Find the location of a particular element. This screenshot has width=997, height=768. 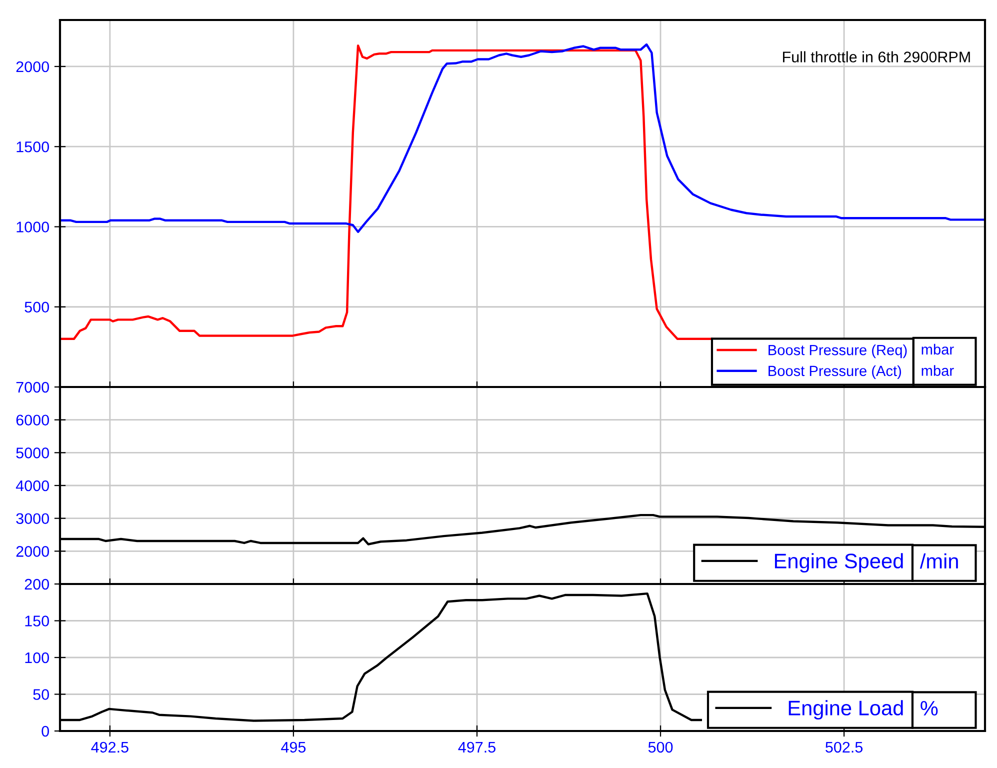

x-tick-label: 497.5 is located at coordinates (477, 747).